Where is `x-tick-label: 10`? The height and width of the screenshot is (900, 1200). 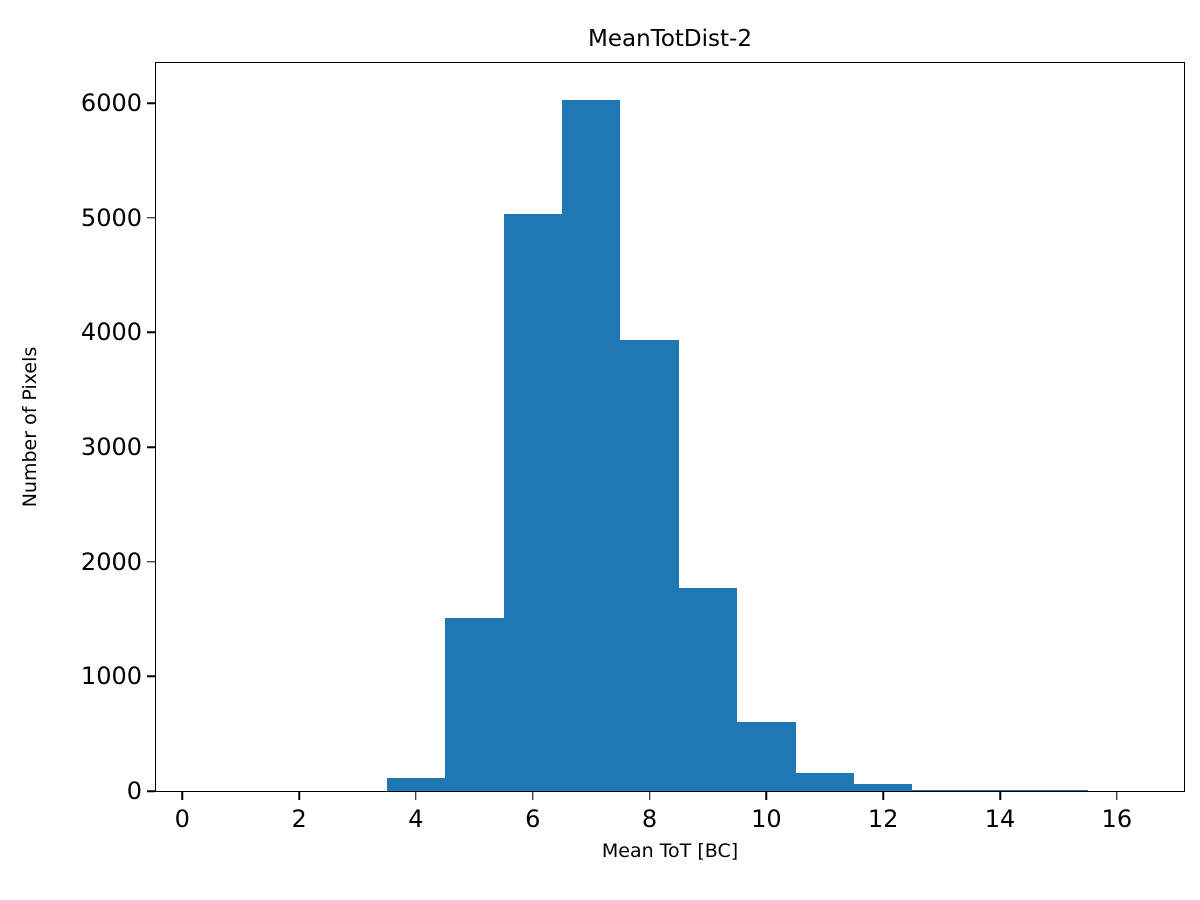
x-tick-label: 10 is located at coordinates (766, 819).